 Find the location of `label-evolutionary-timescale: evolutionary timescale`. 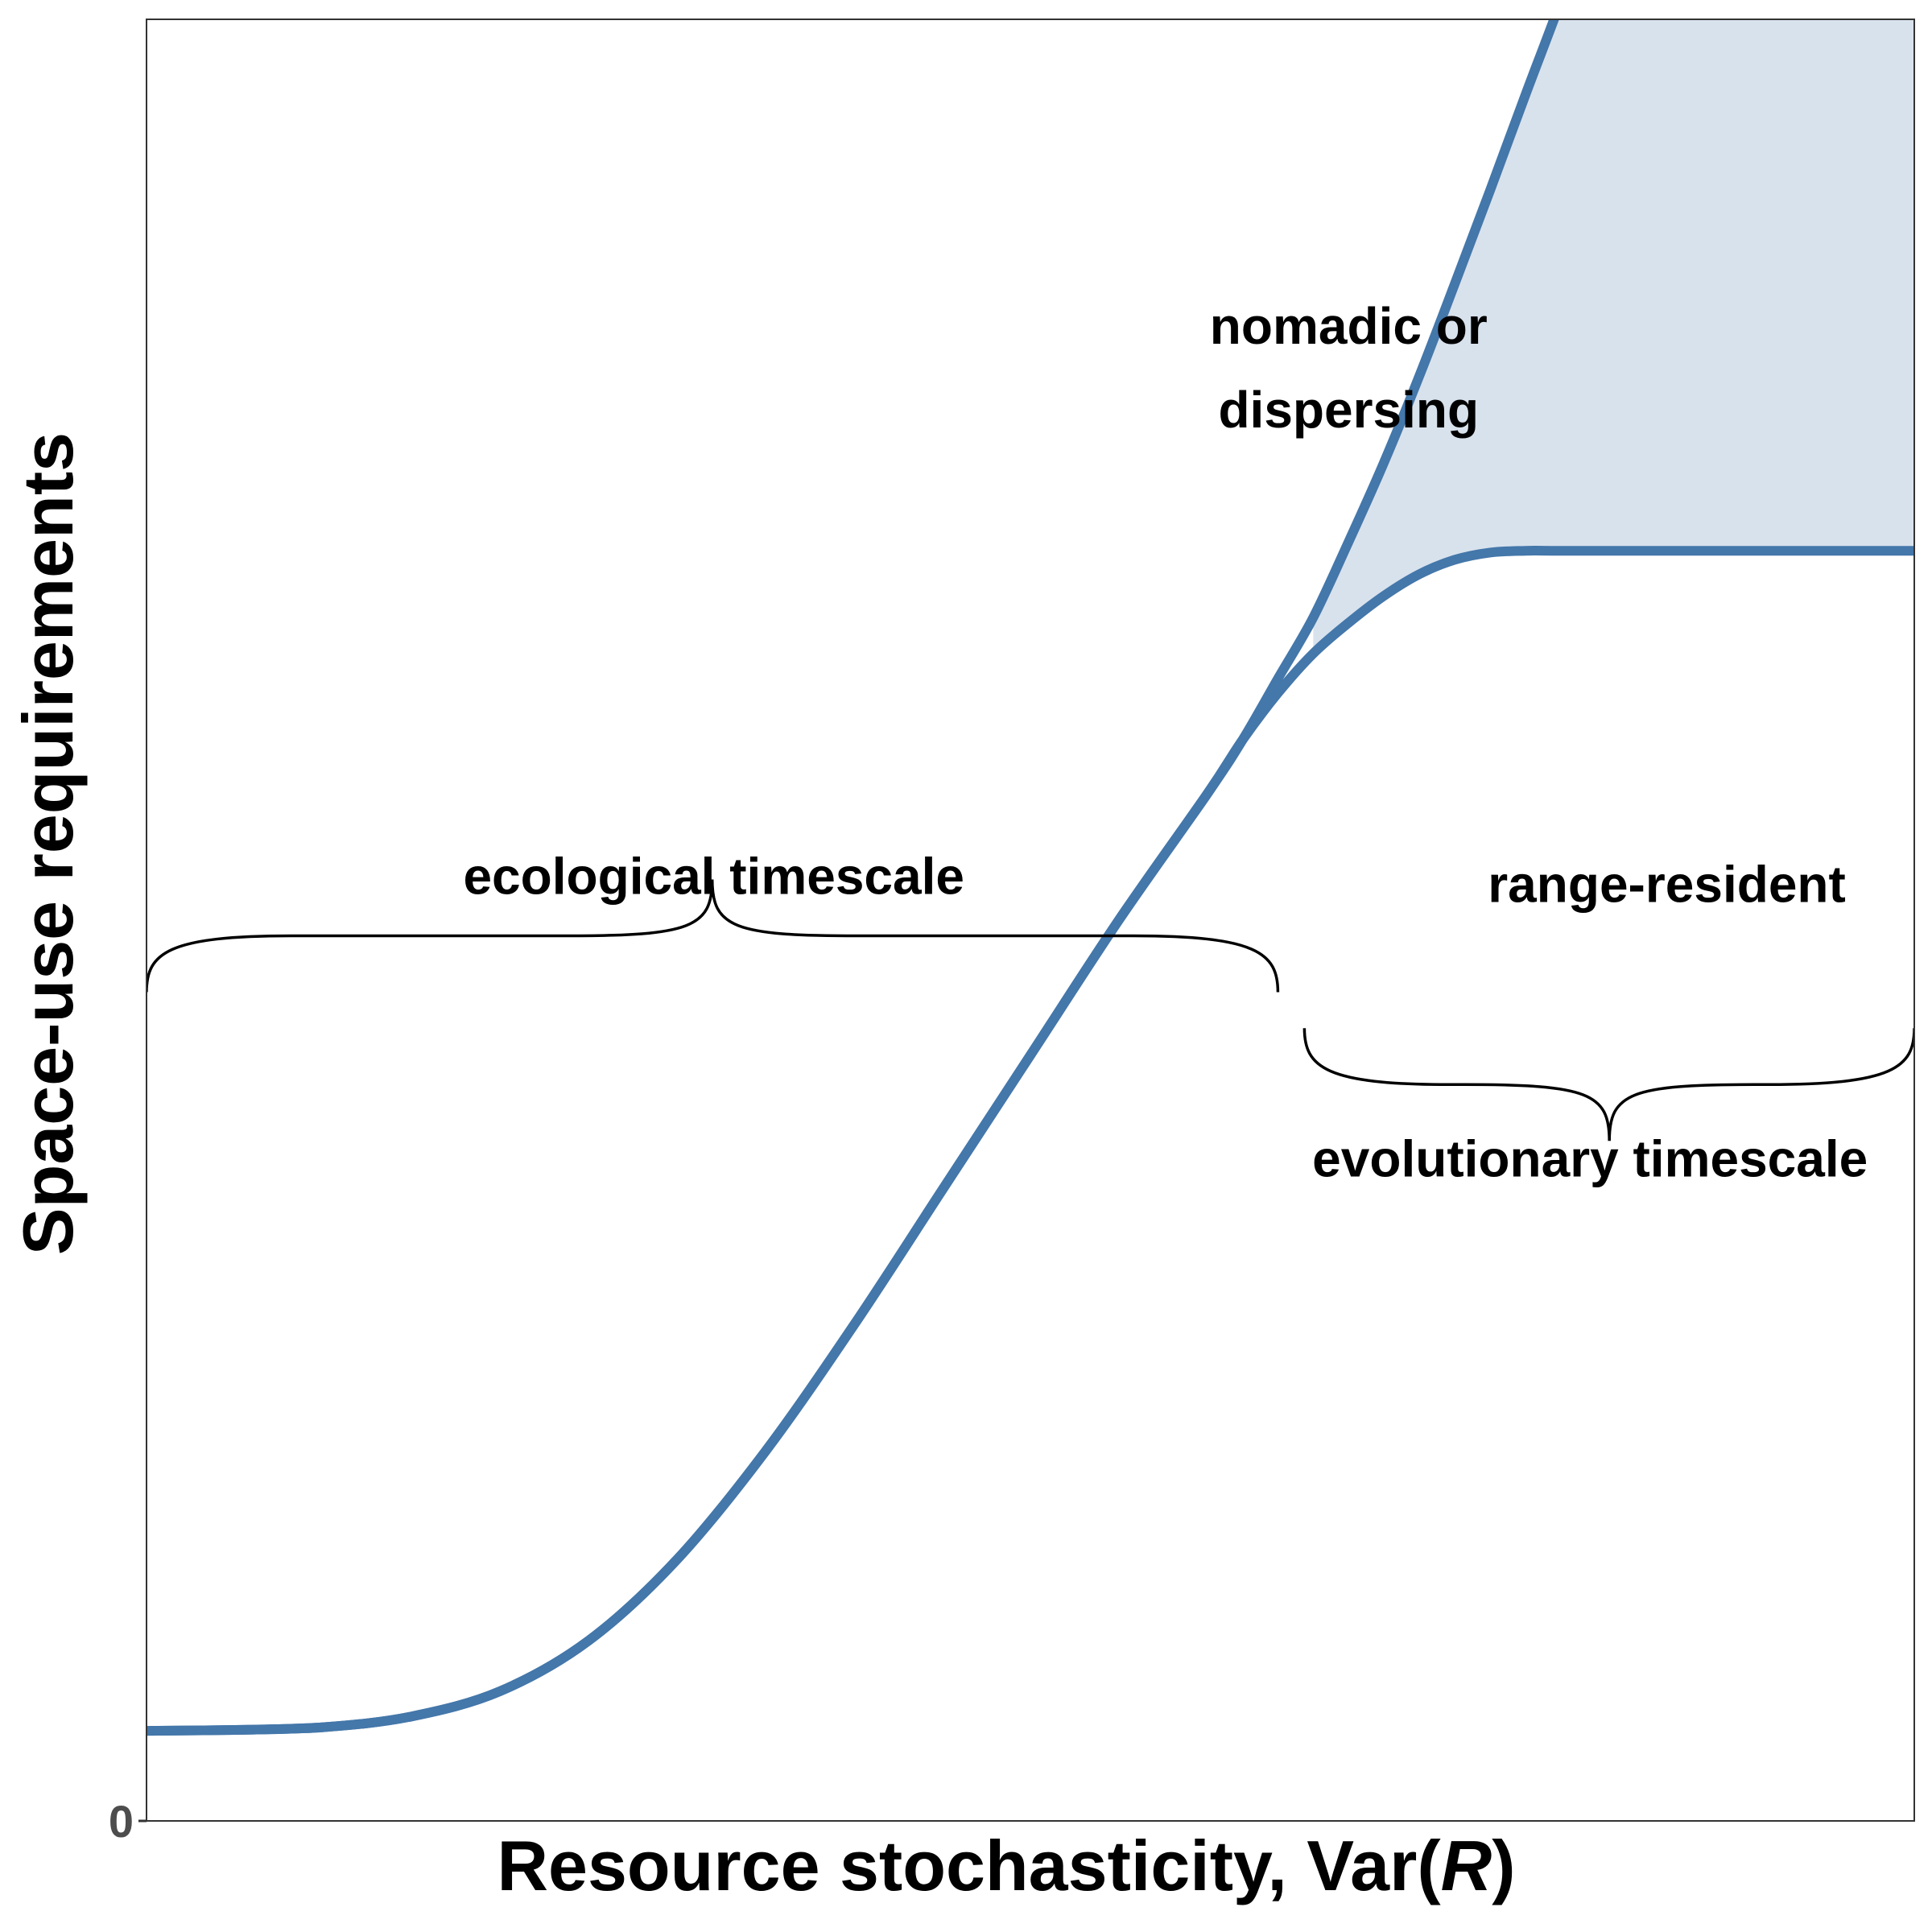

label-evolutionary-timescale: evolutionary timescale is located at coordinates (1590, 1158).